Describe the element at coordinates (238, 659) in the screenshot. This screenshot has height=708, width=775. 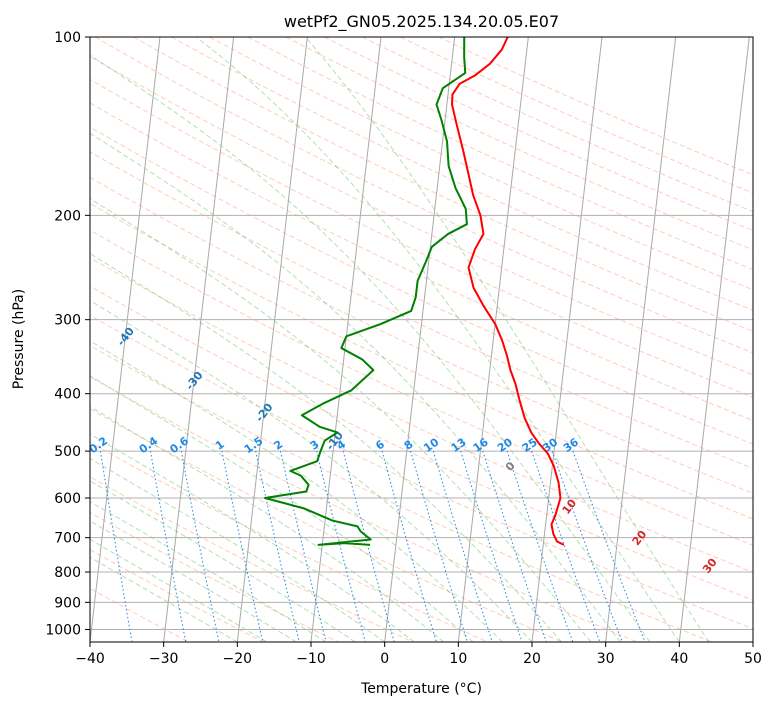
I see `x-tick-label: −20` at that location.